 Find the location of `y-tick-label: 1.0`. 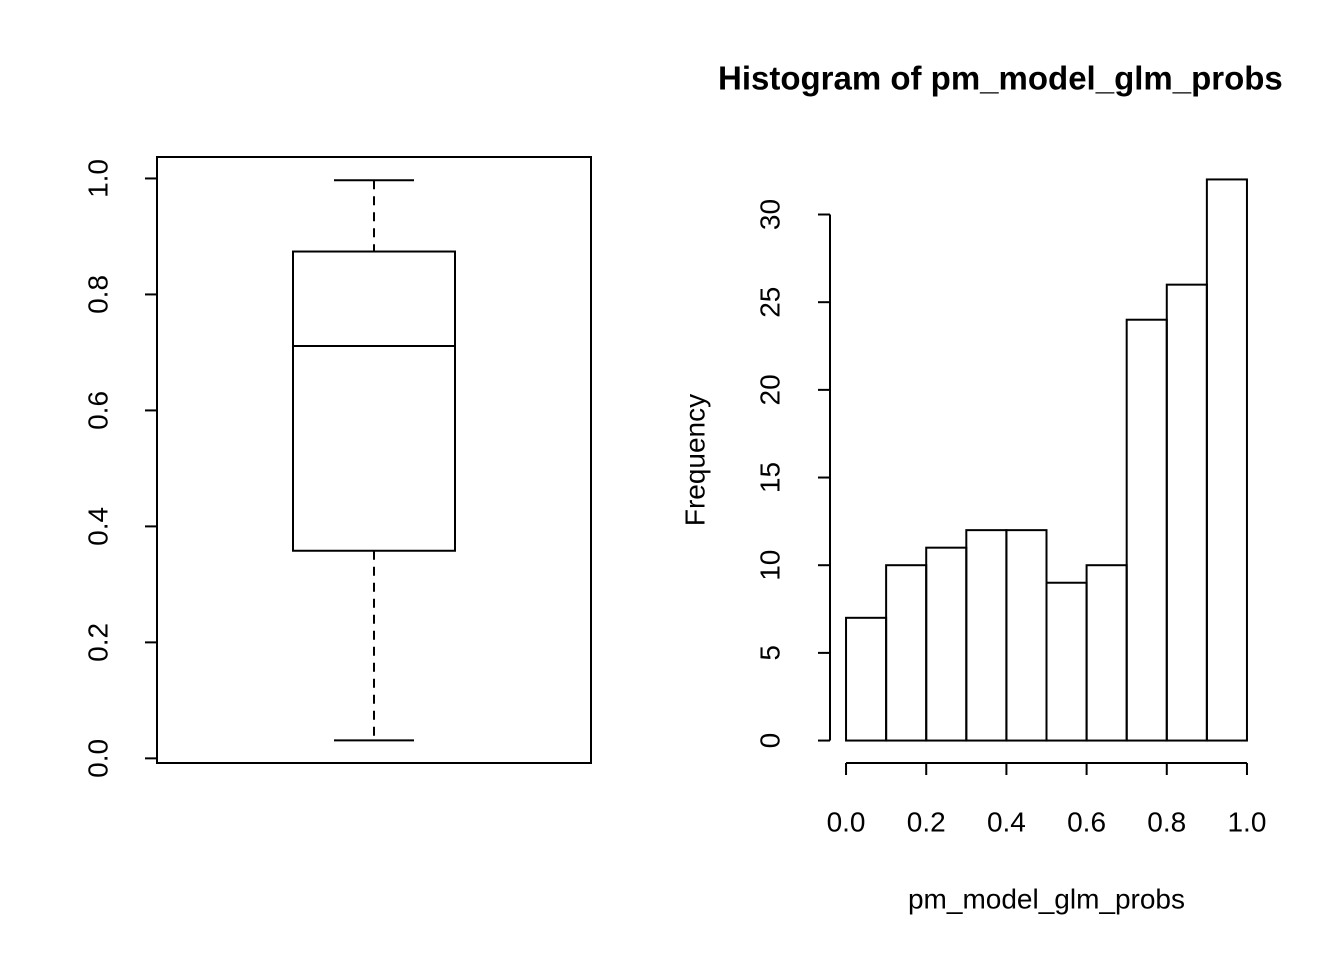

y-tick-label: 1.0 is located at coordinates (97, 178).